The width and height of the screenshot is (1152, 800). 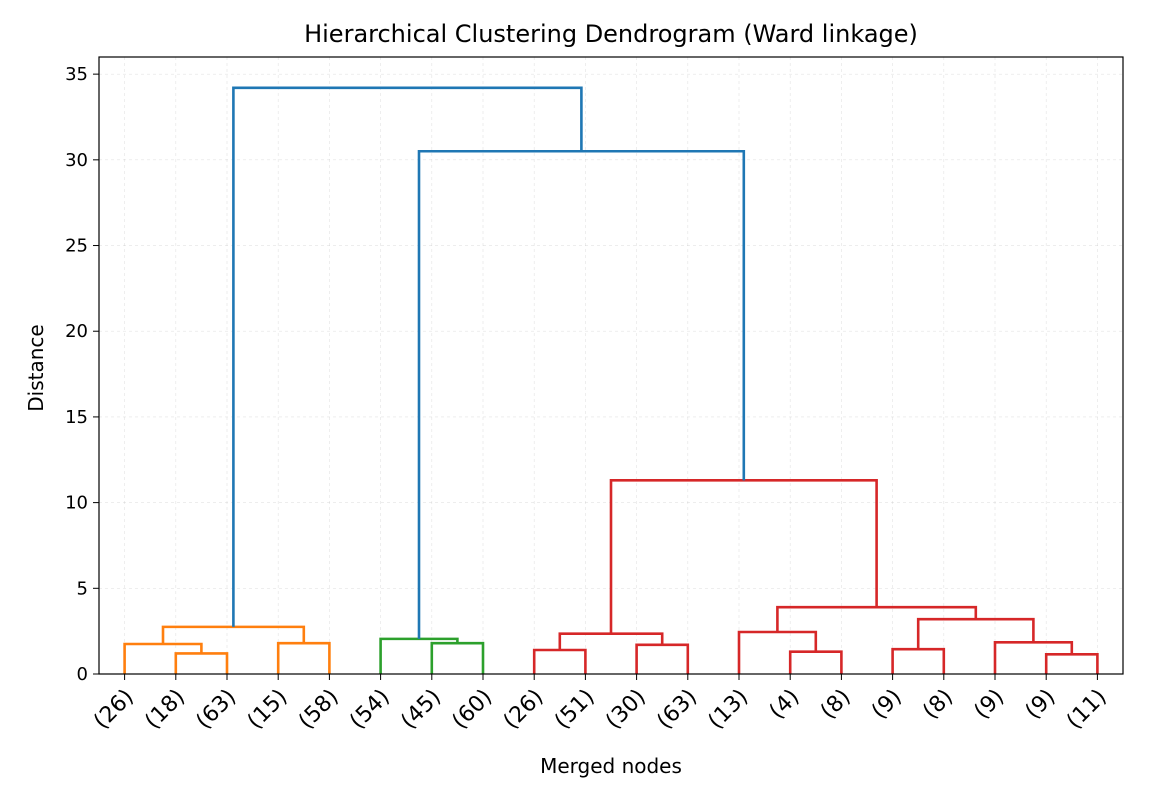 I want to click on y-tick-label: 25, so click(x=76, y=246).